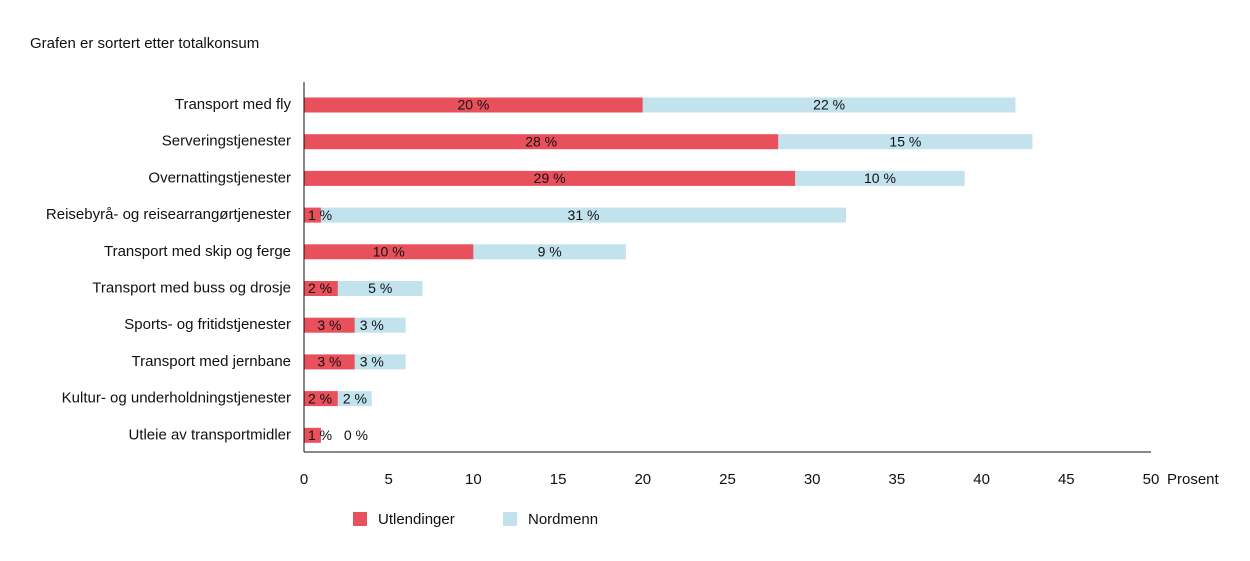  I want to click on x-tick-label: 10, so click(473, 479).